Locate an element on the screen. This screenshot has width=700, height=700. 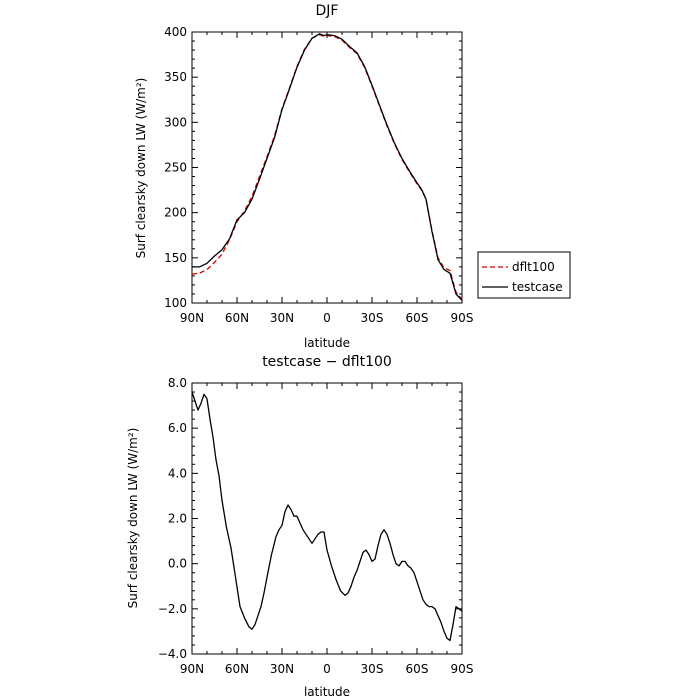
legend: dflt100 testcase is located at coordinates (524, 275).